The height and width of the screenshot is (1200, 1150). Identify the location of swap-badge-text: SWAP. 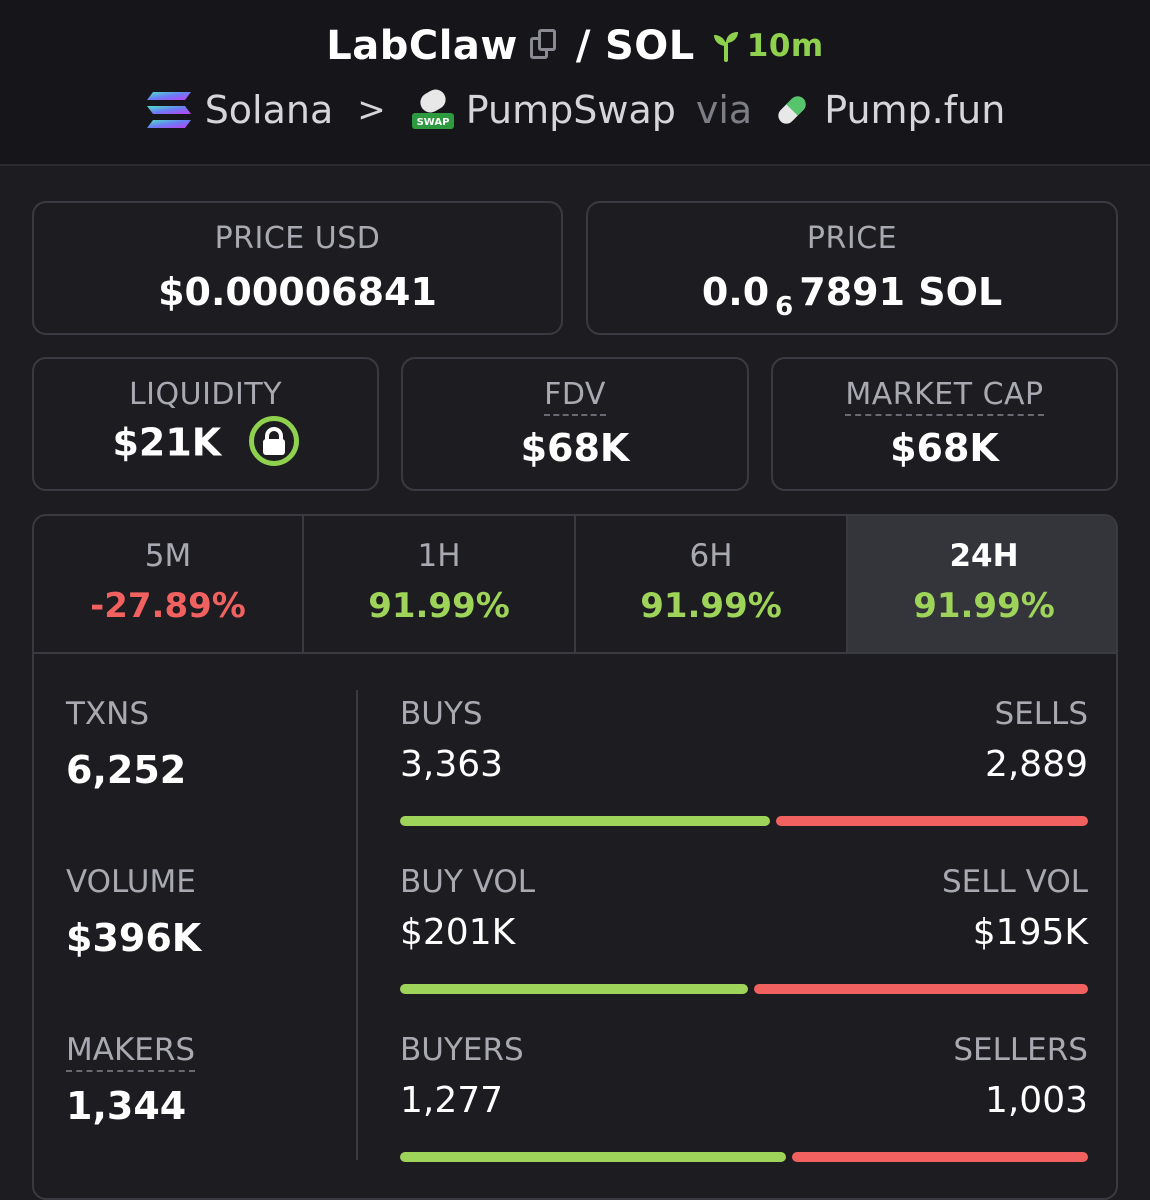
(432, 122).